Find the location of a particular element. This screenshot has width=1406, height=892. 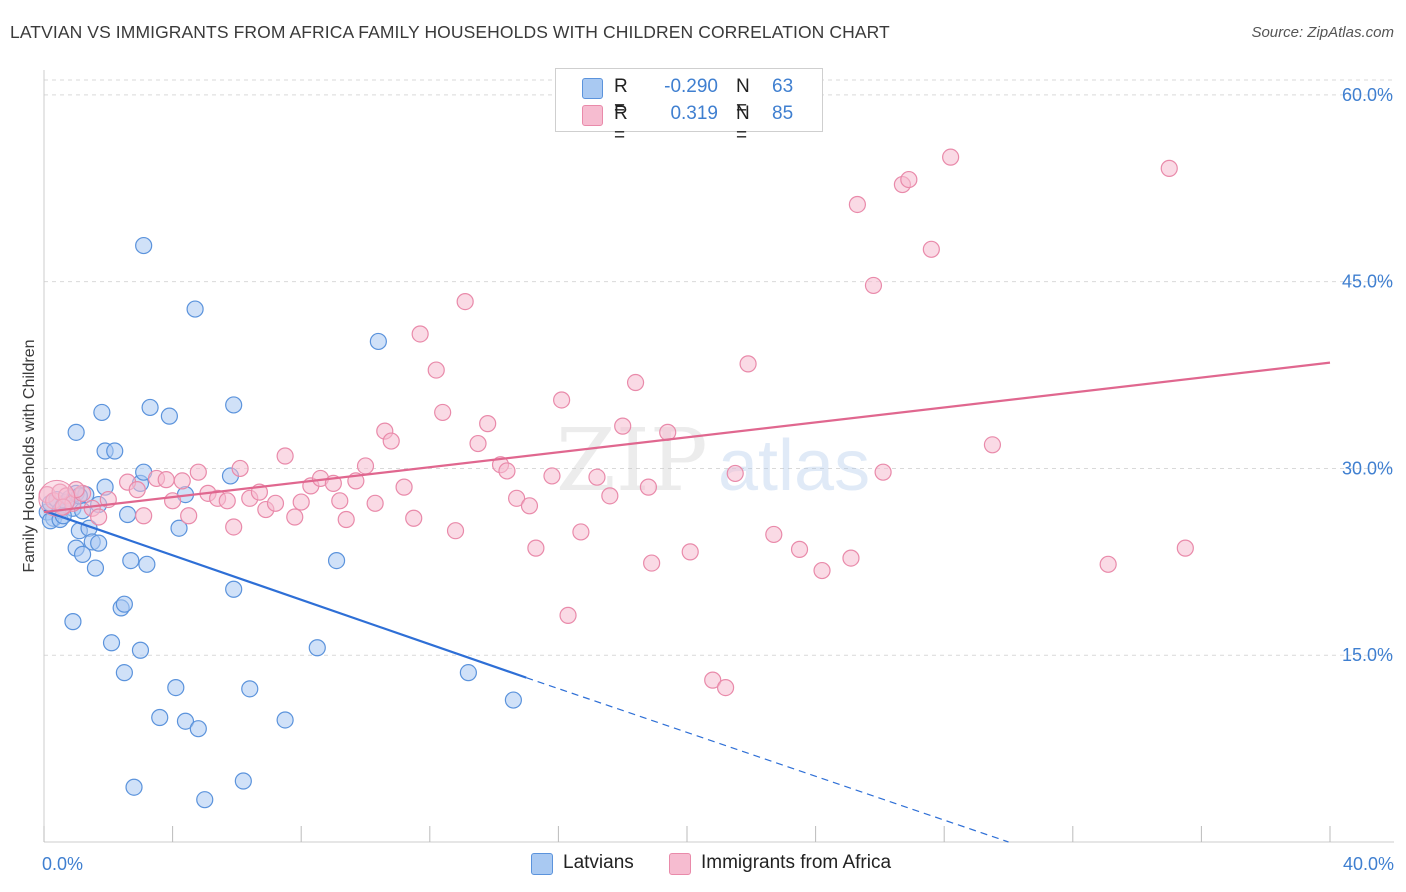

legend-n-label: N = is located at coordinates (743, 124).